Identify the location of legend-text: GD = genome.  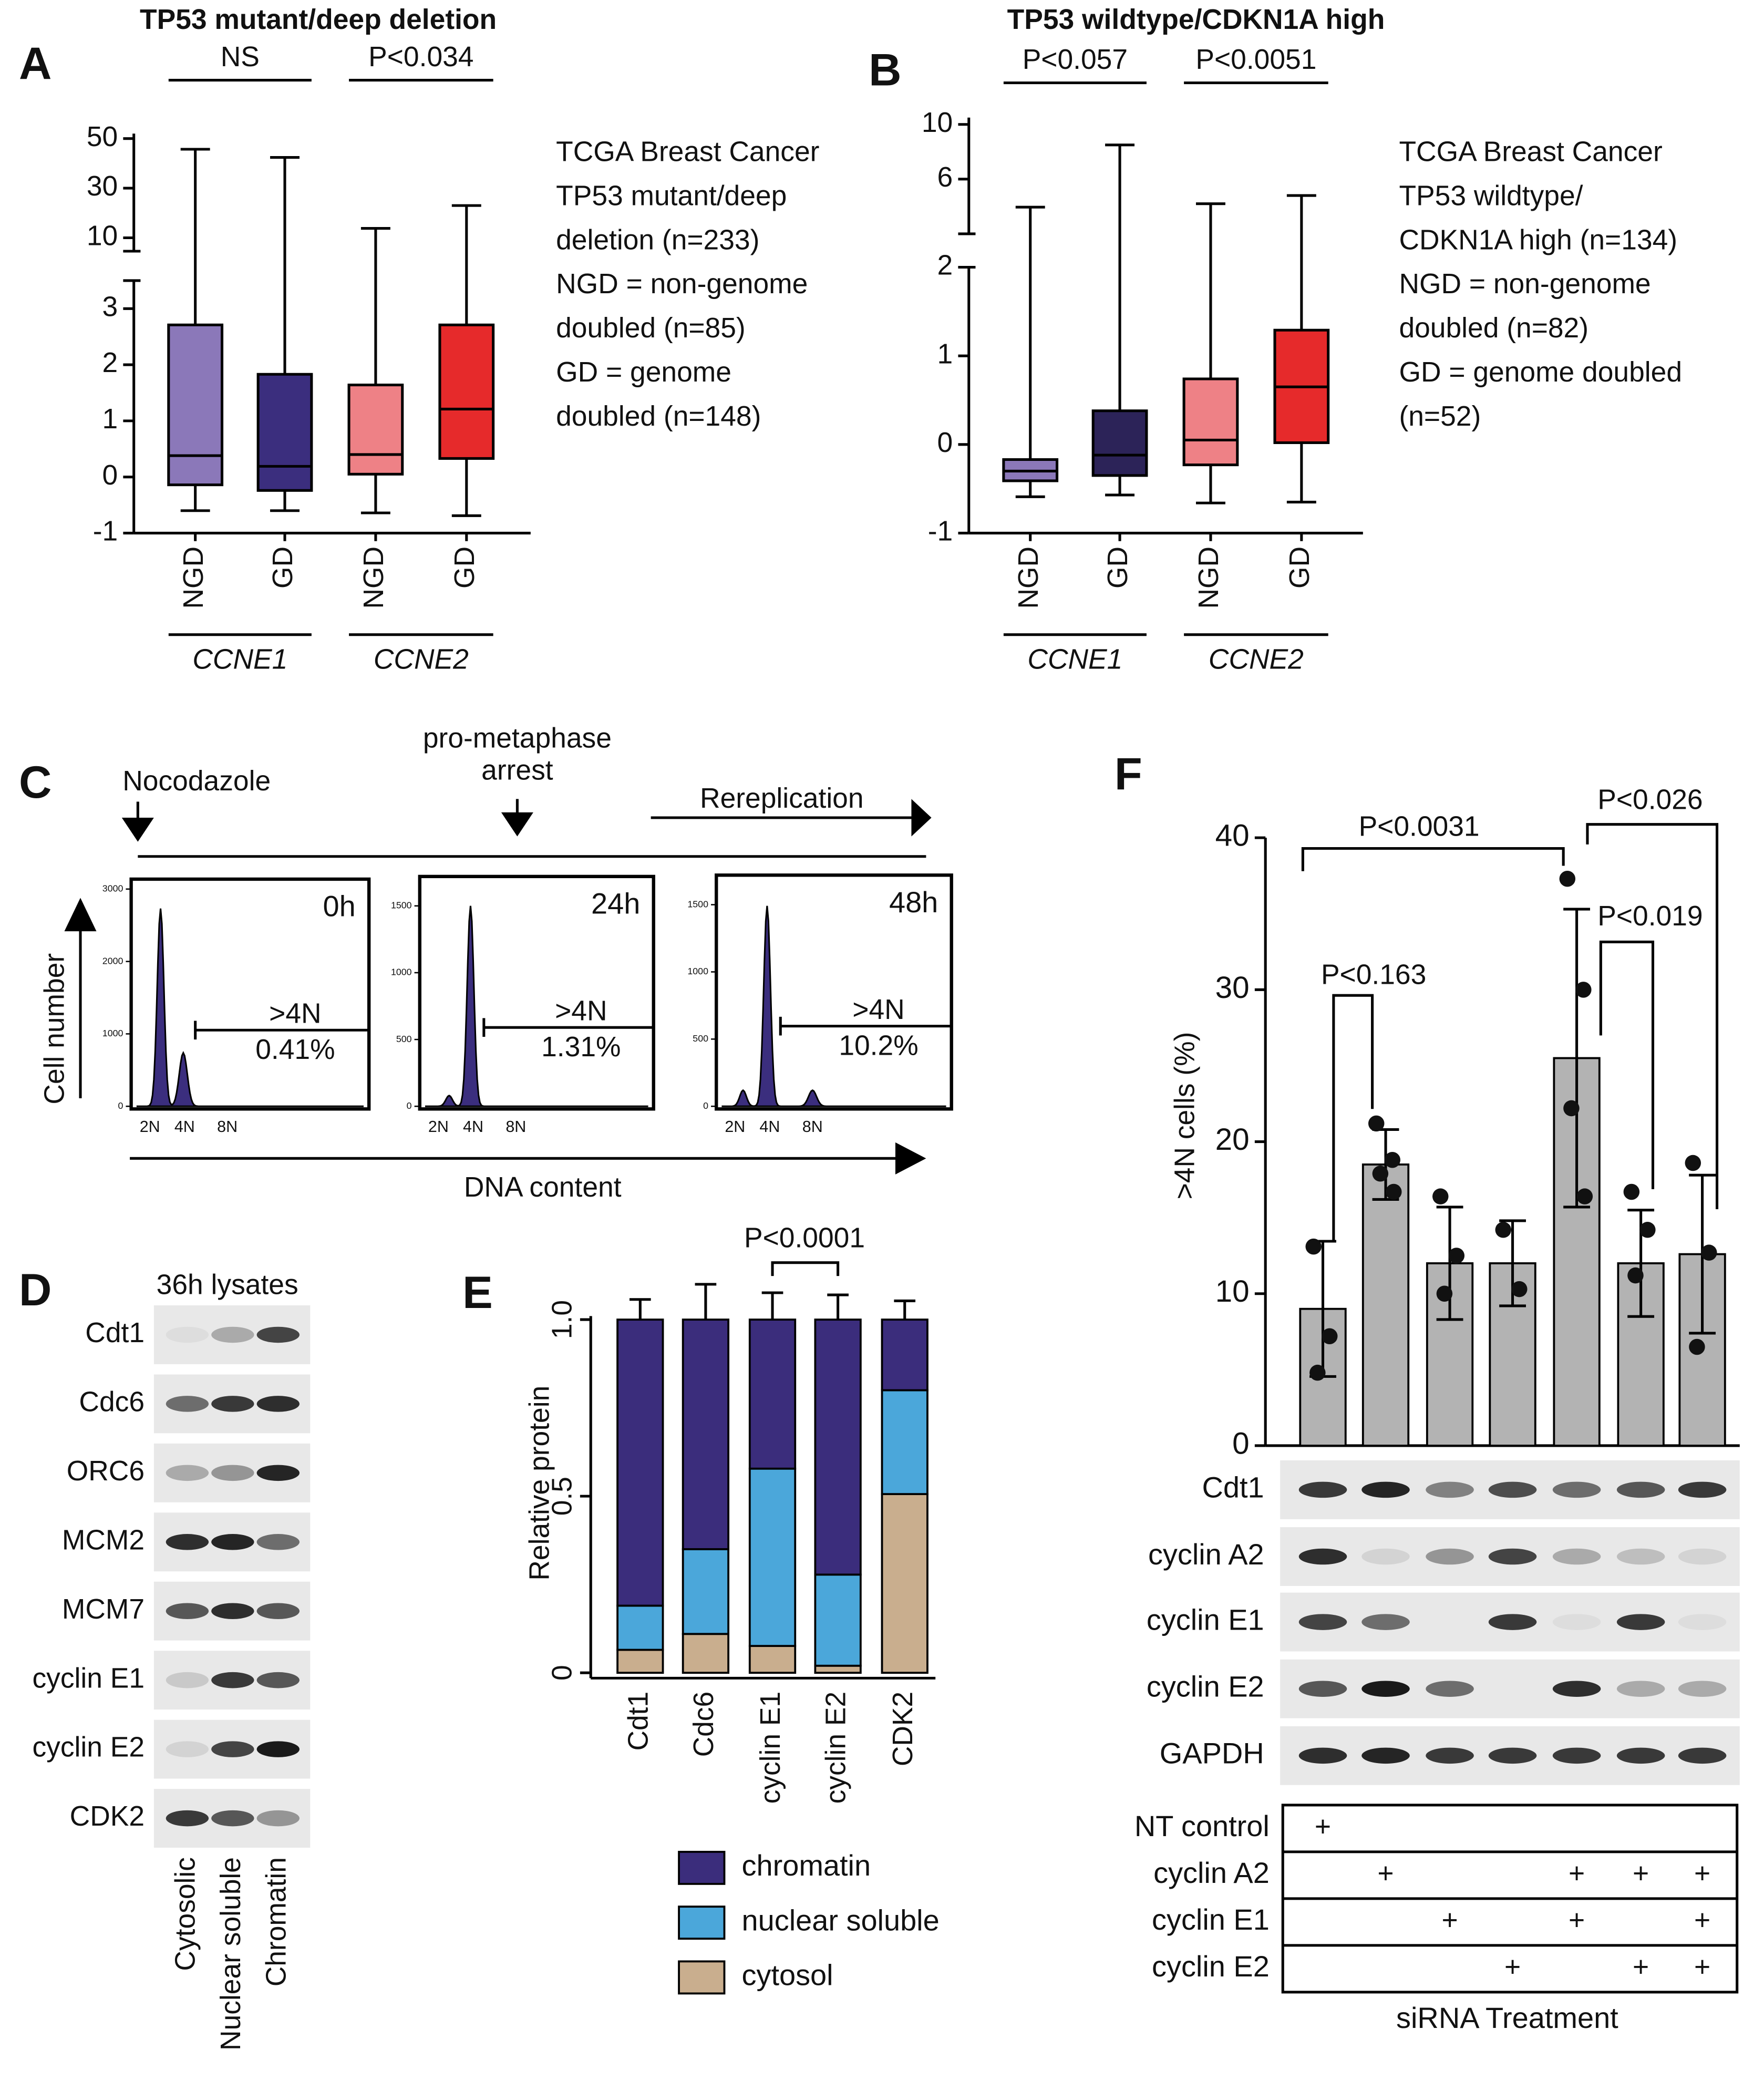
(643, 372).